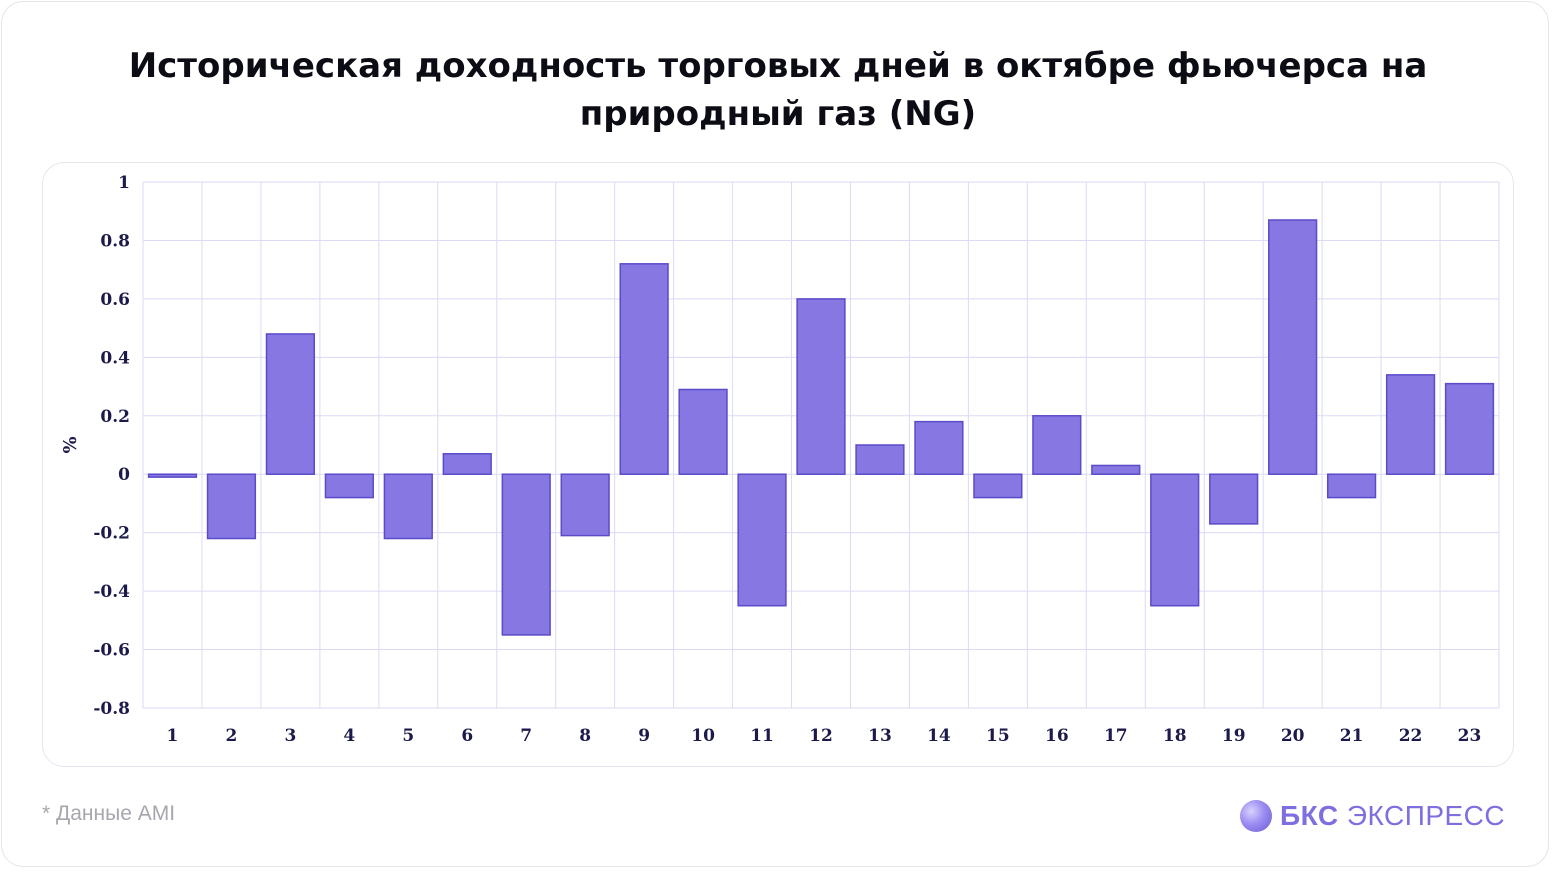  I want to click on x-tick-label: 2, so click(232, 736).